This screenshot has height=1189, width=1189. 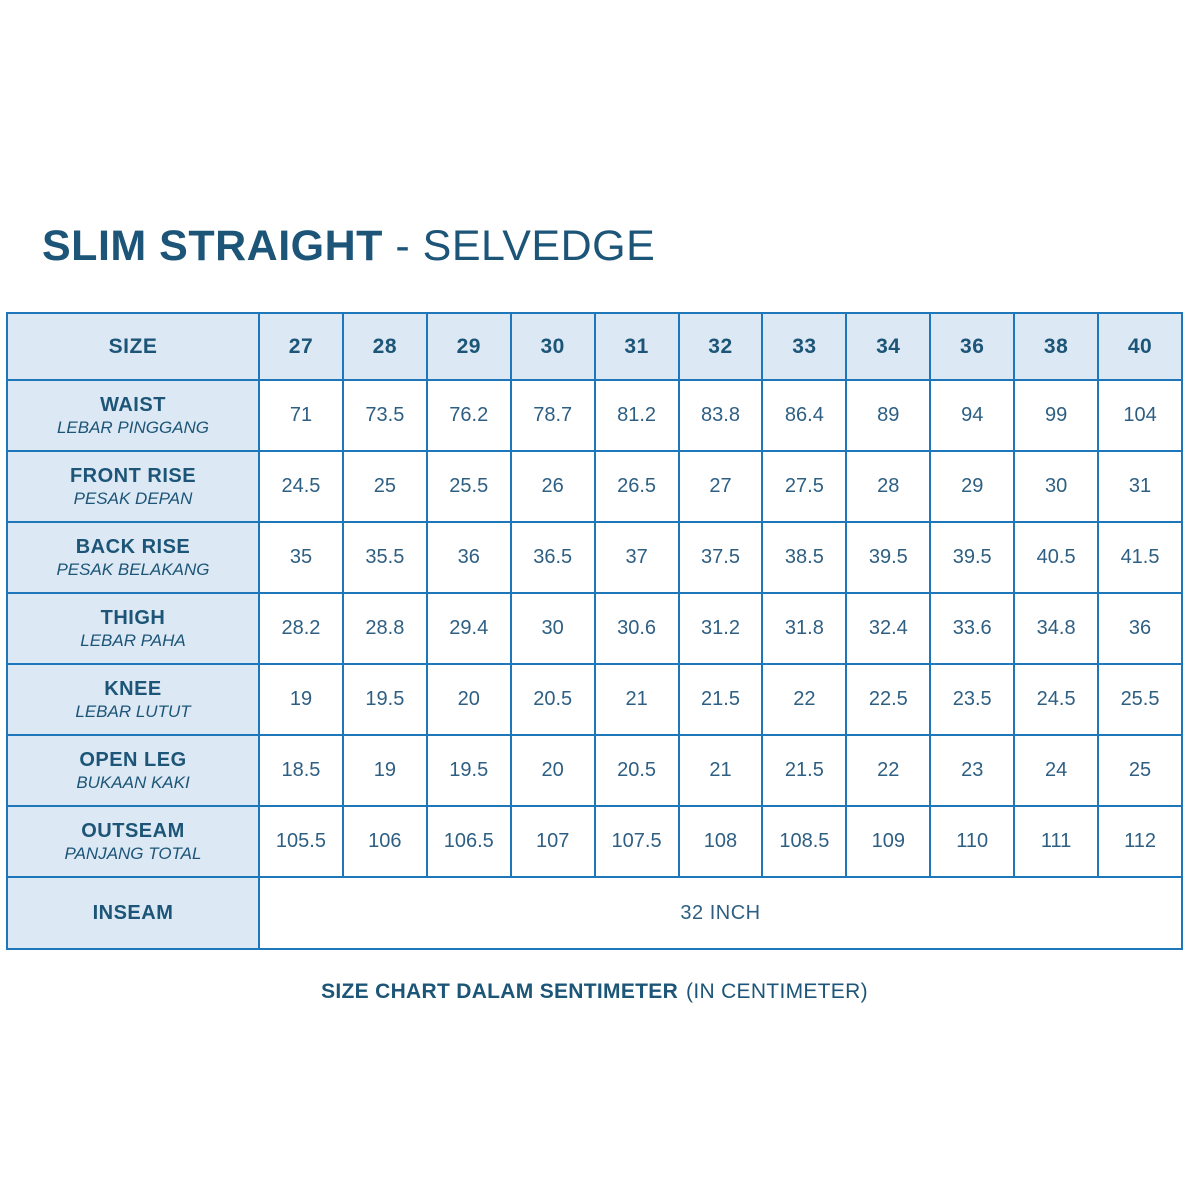 I want to click on measurement-value: 106.5, so click(x=468, y=841).